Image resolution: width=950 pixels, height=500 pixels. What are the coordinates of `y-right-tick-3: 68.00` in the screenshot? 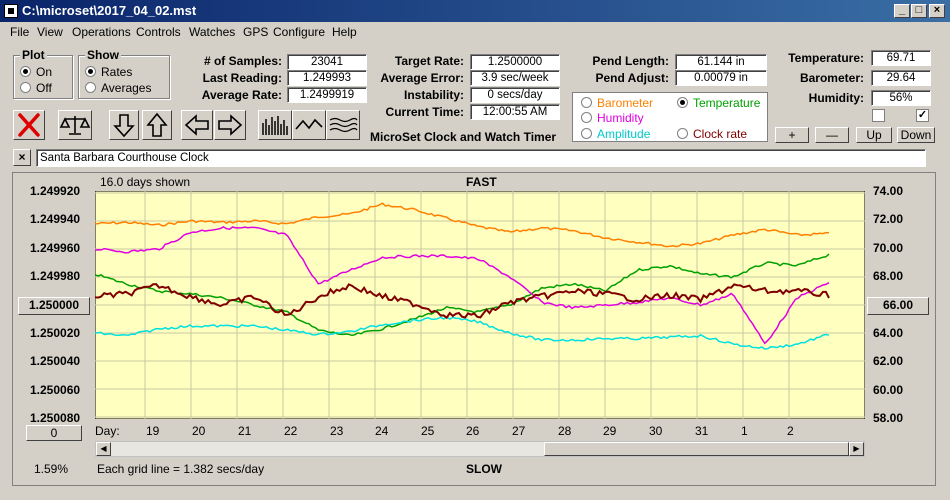 It's located at (888, 276).